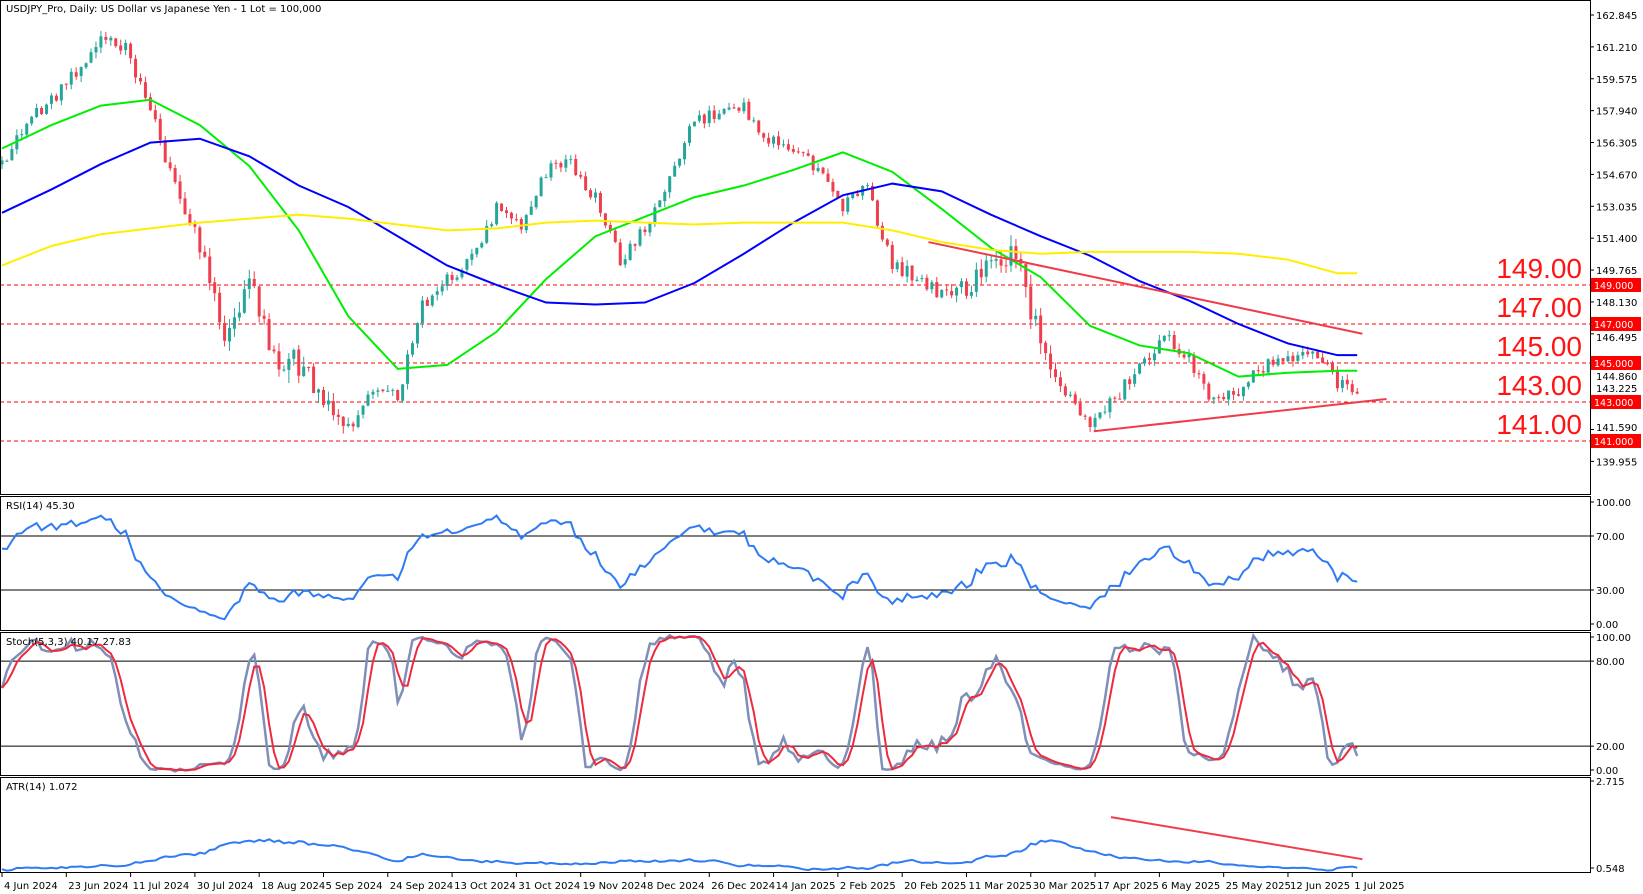 This screenshot has height=894, width=1643. Describe the element at coordinates (1607, 771) in the screenshot. I see `stoch-tick-label: 0.00` at that location.